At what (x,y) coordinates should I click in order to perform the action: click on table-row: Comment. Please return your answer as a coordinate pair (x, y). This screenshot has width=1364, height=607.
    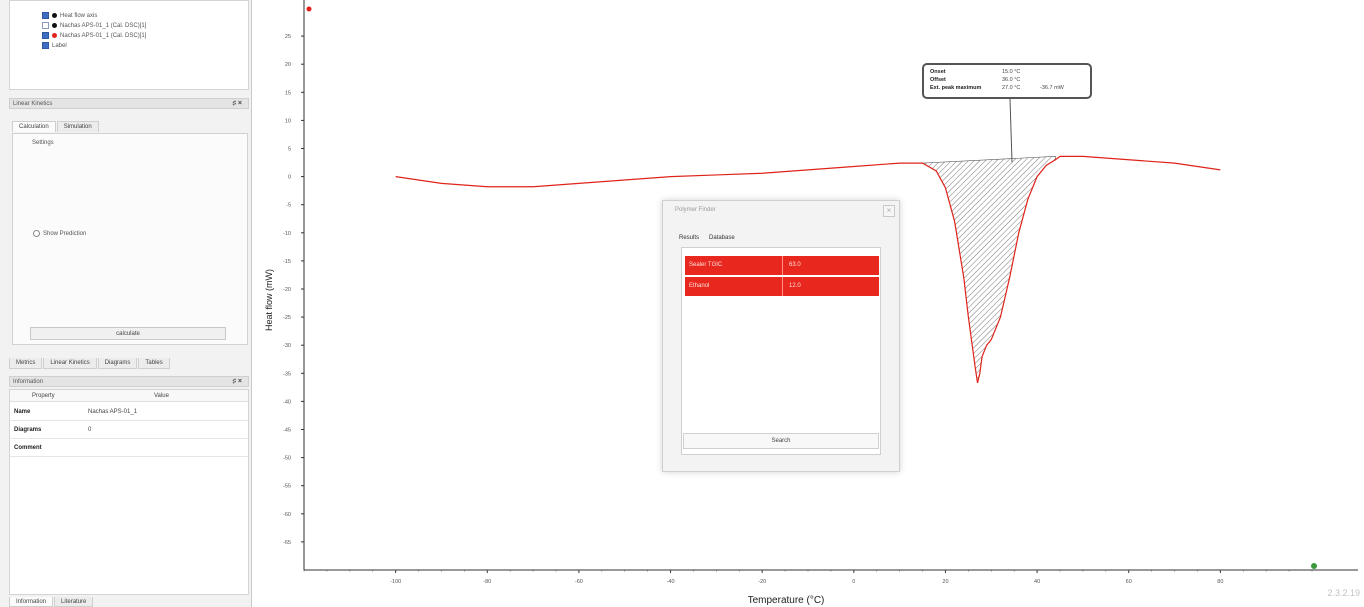
    Looking at the image, I should click on (129, 448).